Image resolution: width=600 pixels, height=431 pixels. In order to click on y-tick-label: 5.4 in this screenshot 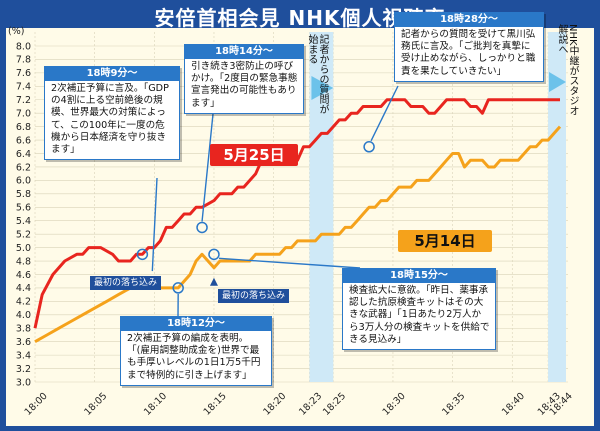, I will do `click(23, 221)`.